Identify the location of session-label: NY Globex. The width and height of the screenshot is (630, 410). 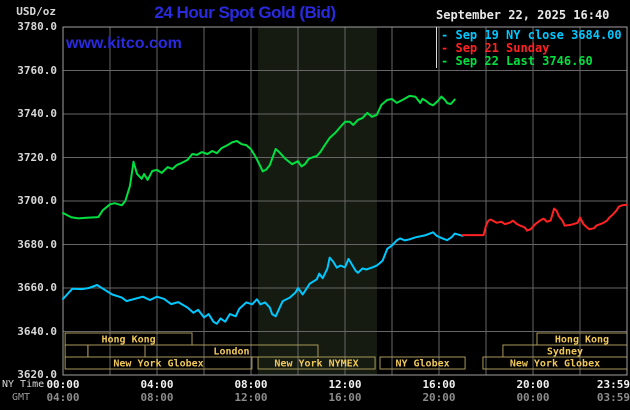
(422, 364).